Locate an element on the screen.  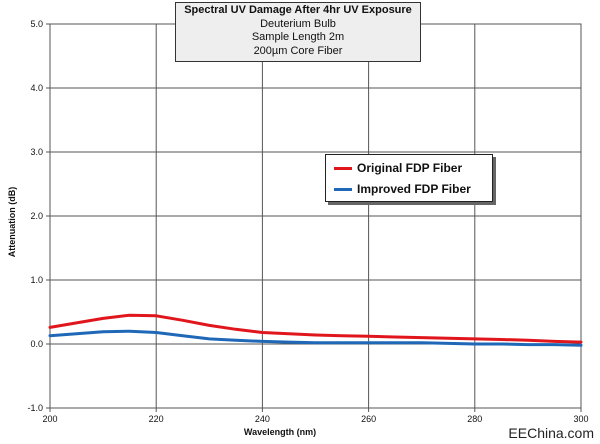
x-tick-label: 240 is located at coordinates (262, 419).